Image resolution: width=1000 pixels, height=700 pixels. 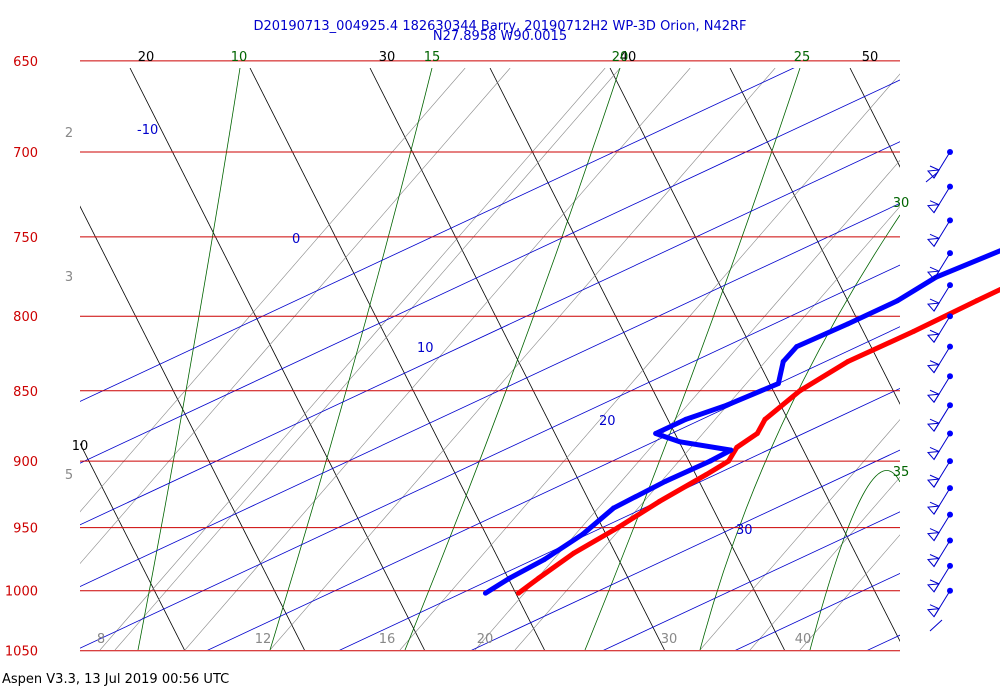 I want to click on dry-adiabat-label: 50, so click(x=870, y=57).